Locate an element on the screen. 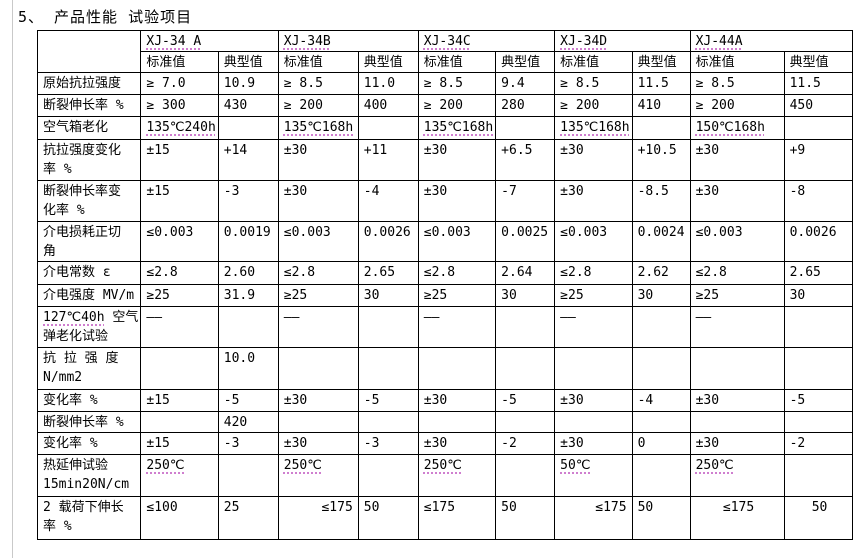 This screenshot has height=558, width=855. page-margin-line is located at coordinates (12, 279).